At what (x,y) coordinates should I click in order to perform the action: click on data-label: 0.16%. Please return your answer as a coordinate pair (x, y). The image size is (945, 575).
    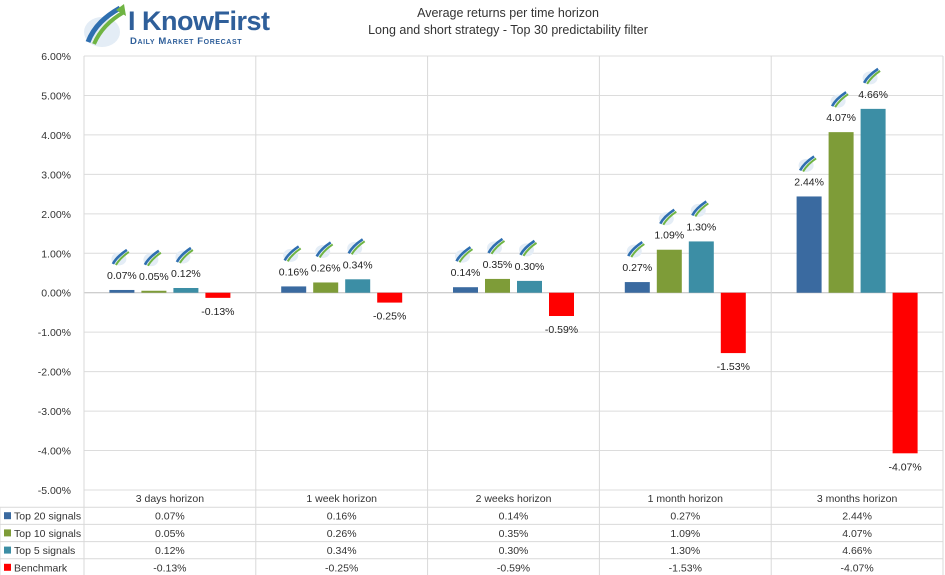
    Looking at the image, I should click on (294, 272).